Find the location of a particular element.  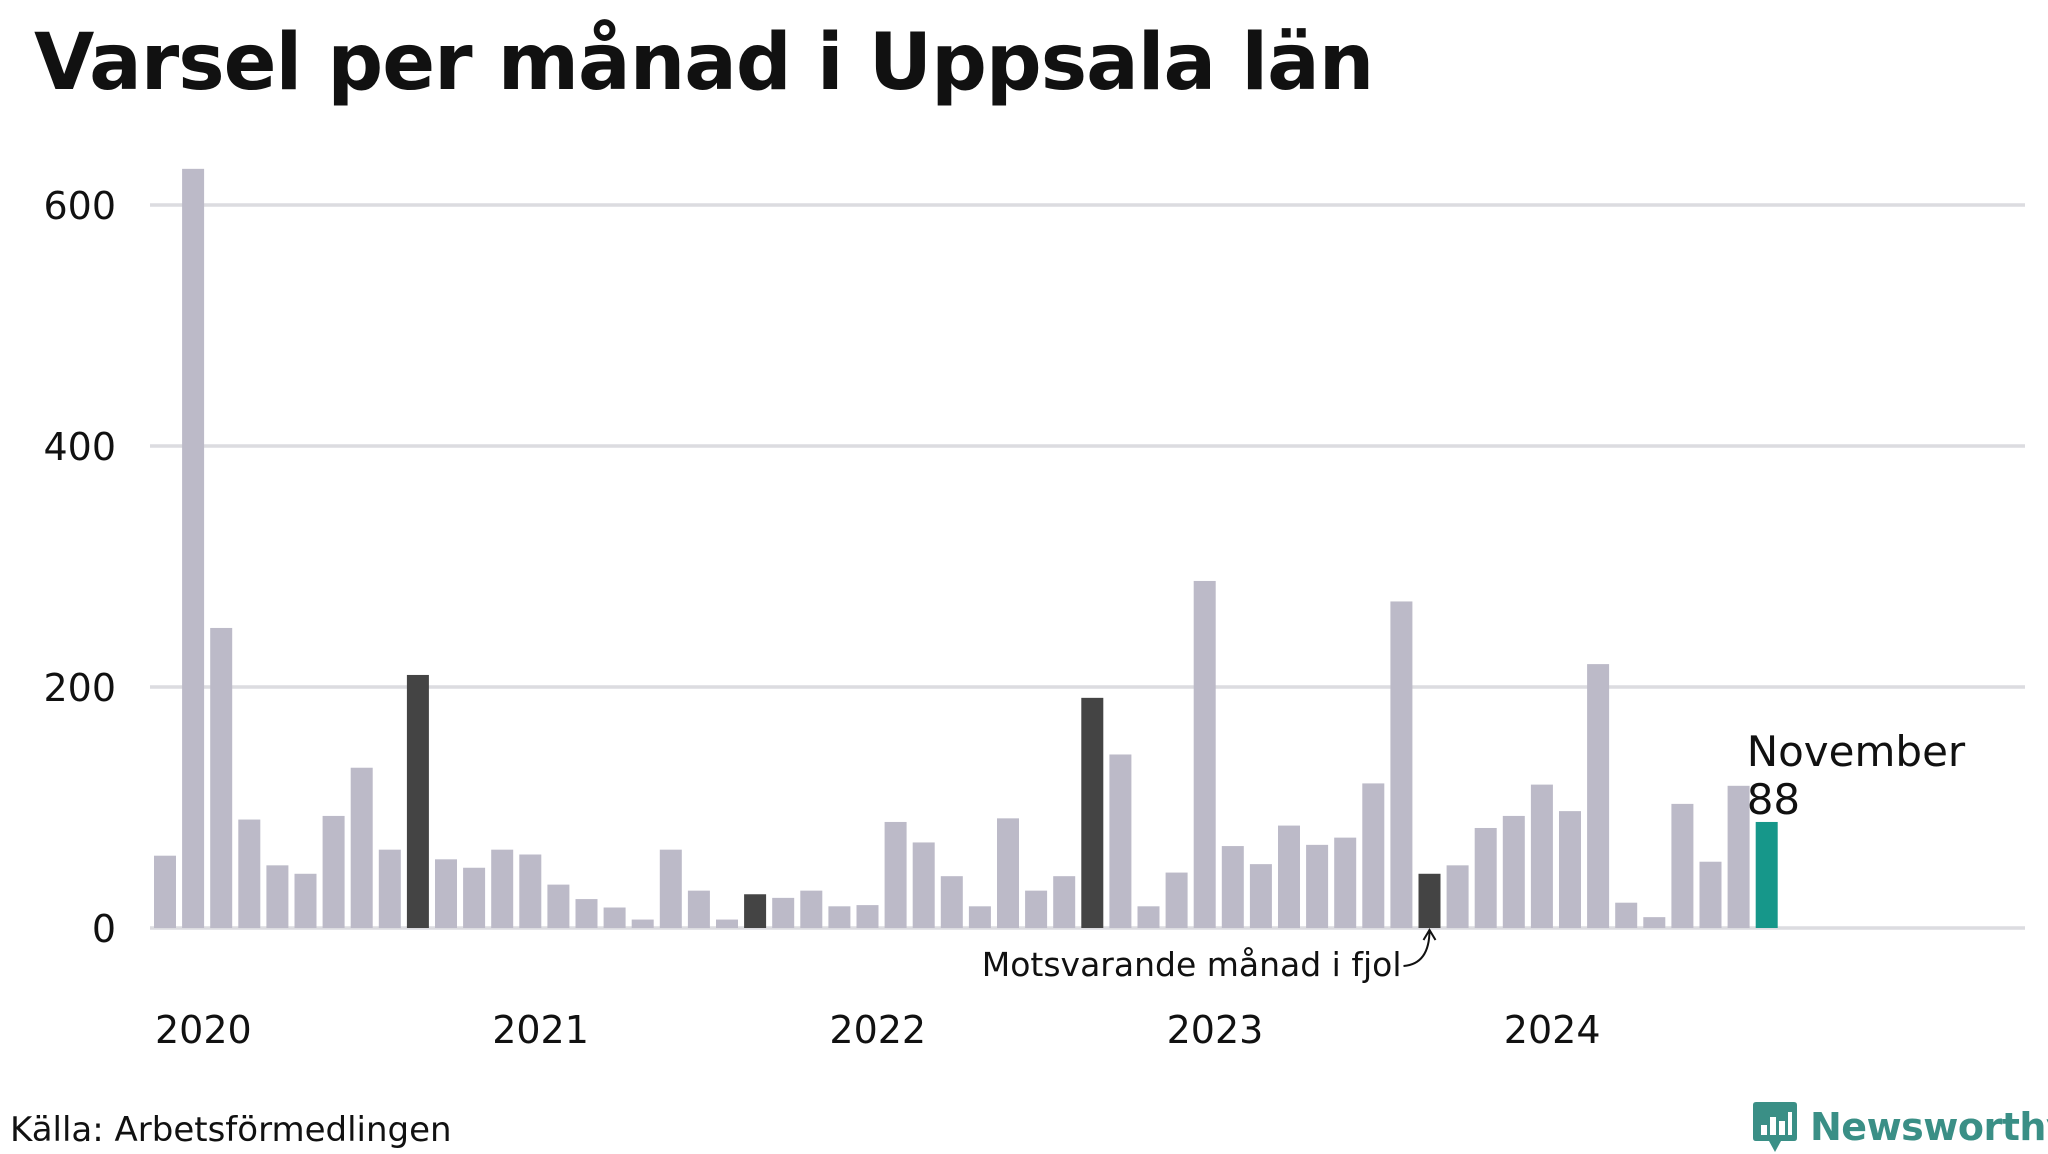

annotations: November 88 Motsvarande månad i fjol is located at coordinates (1474, 855).